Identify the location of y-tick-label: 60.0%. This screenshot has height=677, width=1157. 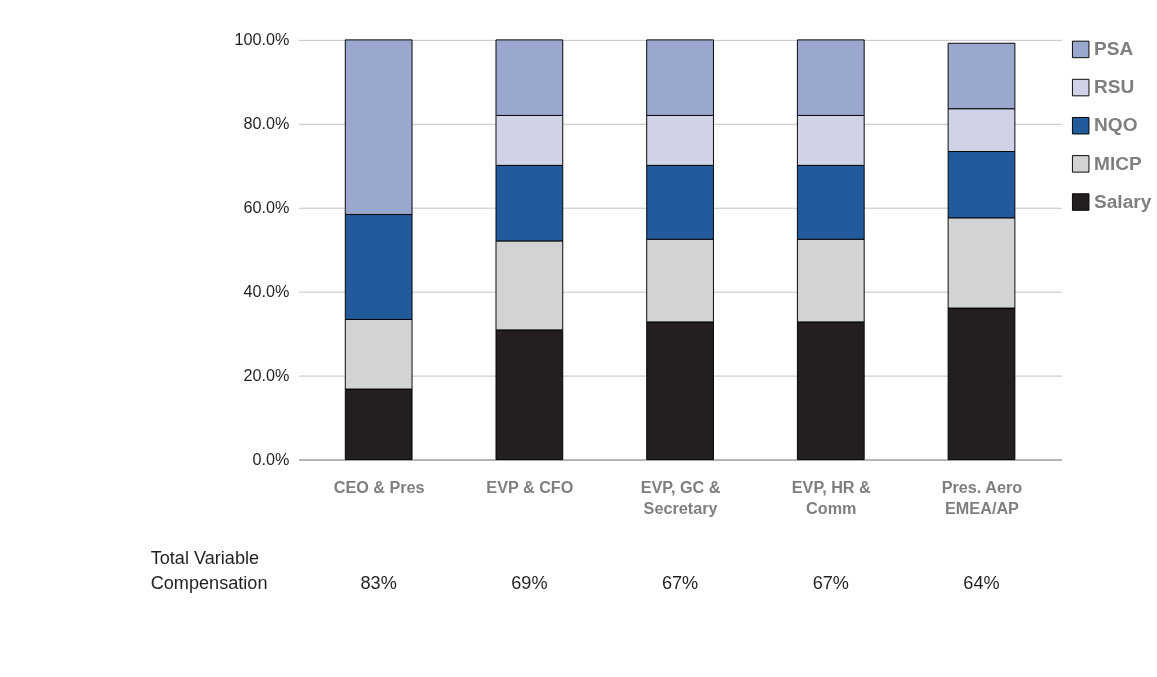
(266, 207).